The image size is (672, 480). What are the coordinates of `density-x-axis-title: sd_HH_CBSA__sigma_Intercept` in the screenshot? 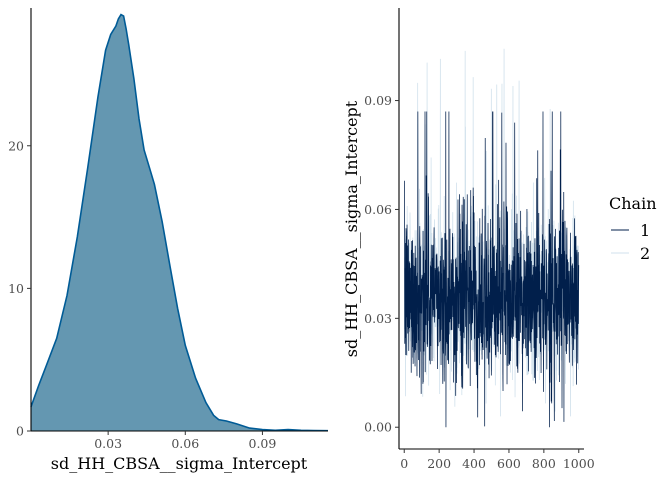 It's located at (179, 463).